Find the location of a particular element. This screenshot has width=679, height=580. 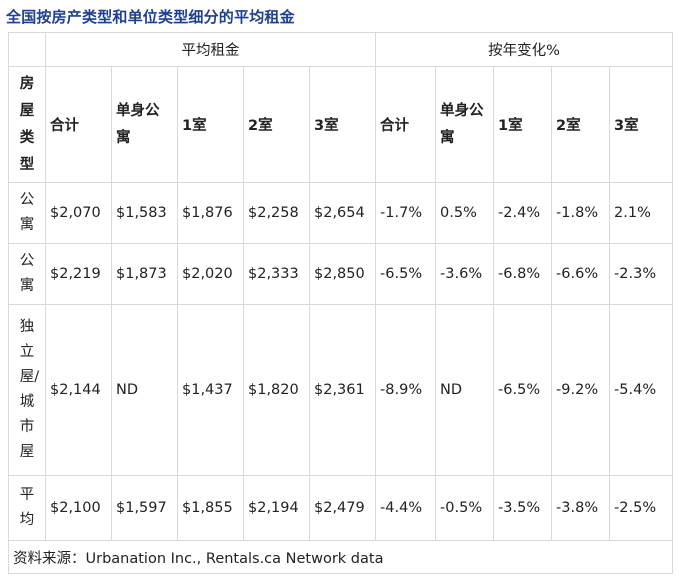

table-cell: $2,070 is located at coordinates (78, 213).